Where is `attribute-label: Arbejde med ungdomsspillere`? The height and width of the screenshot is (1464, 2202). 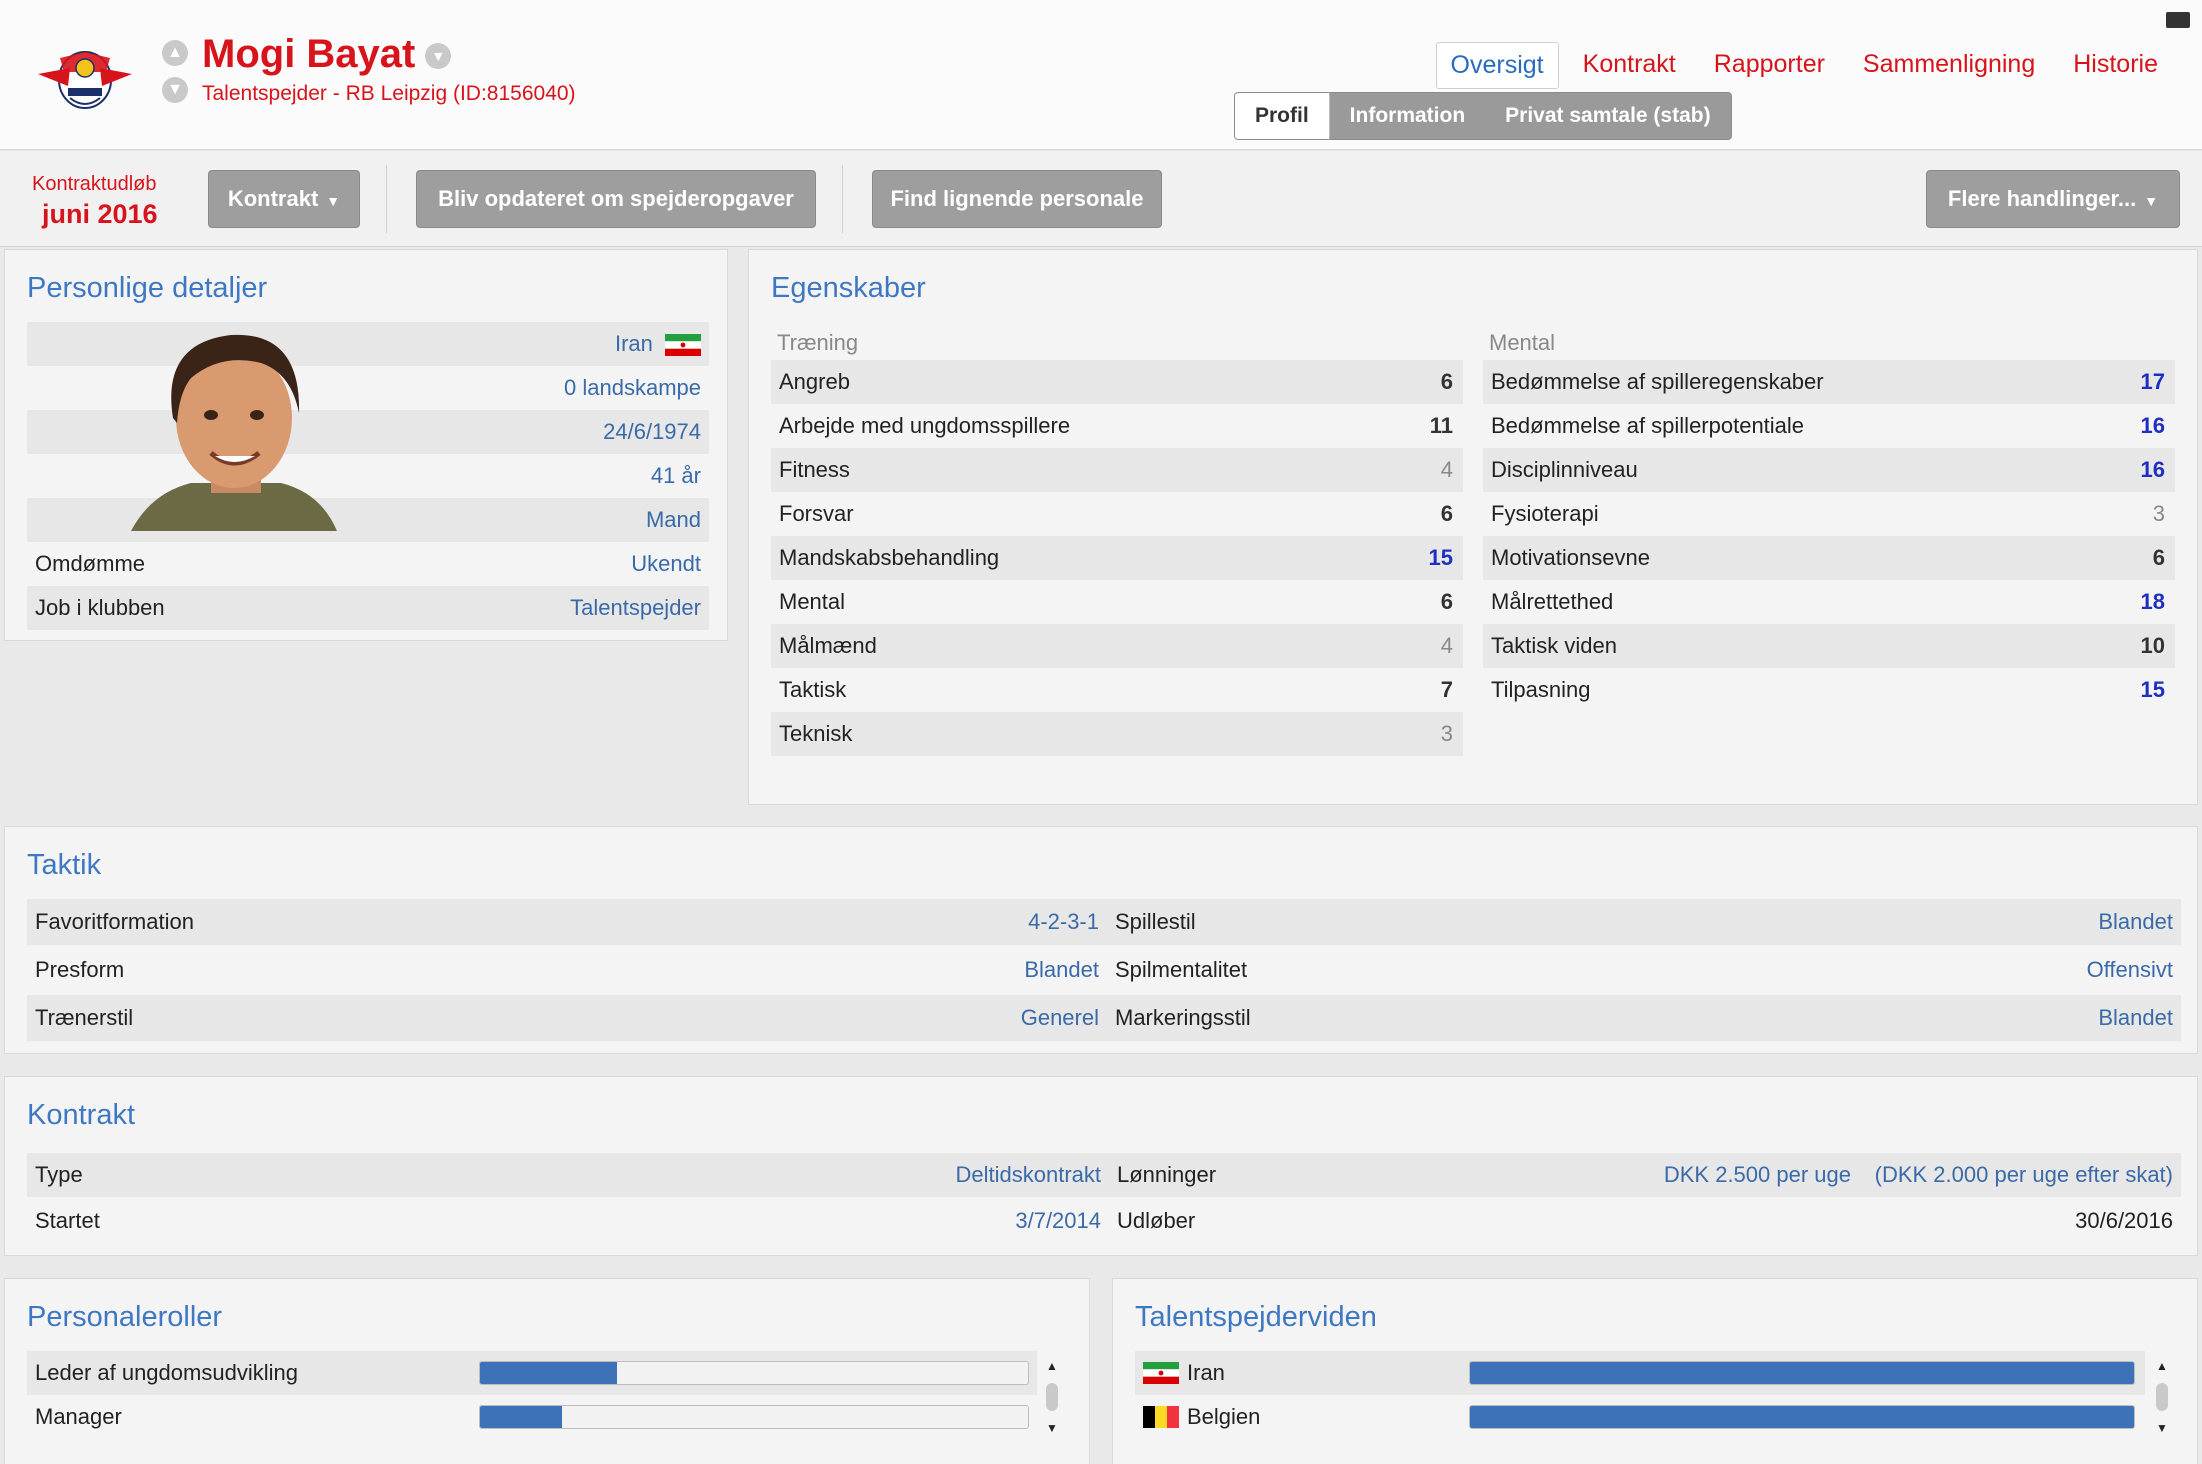
attribute-label: Arbejde med ungdomsspillere is located at coordinates (925, 425).